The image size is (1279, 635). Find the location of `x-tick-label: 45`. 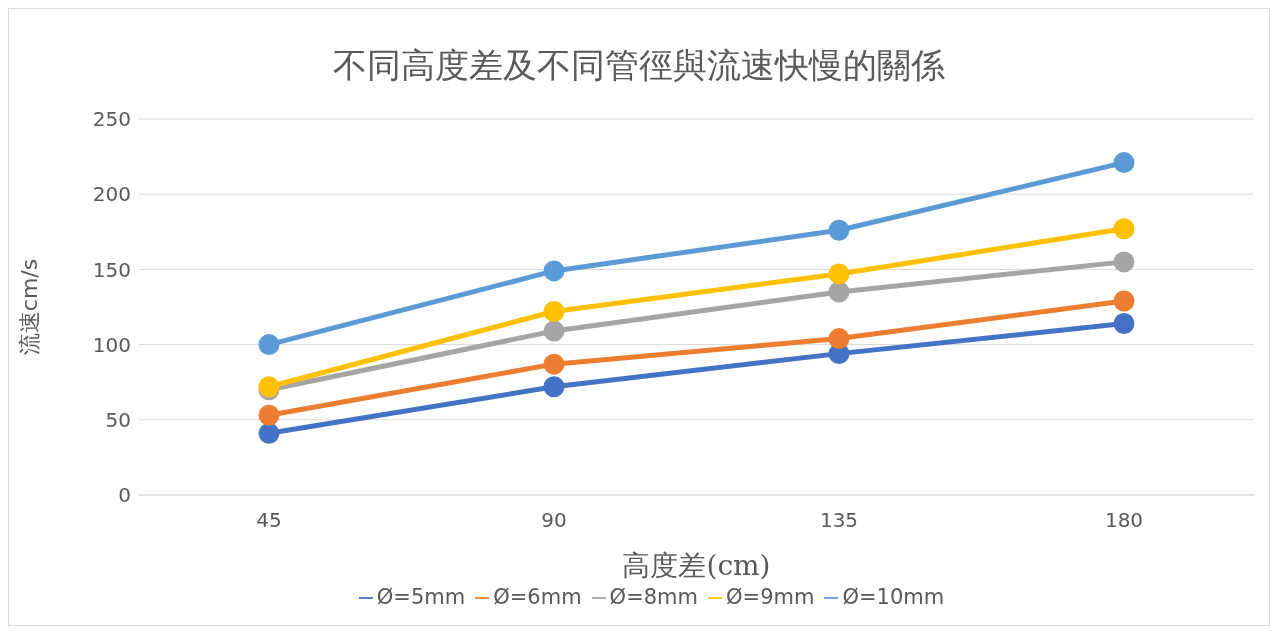

x-tick-label: 45 is located at coordinates (269, 520).